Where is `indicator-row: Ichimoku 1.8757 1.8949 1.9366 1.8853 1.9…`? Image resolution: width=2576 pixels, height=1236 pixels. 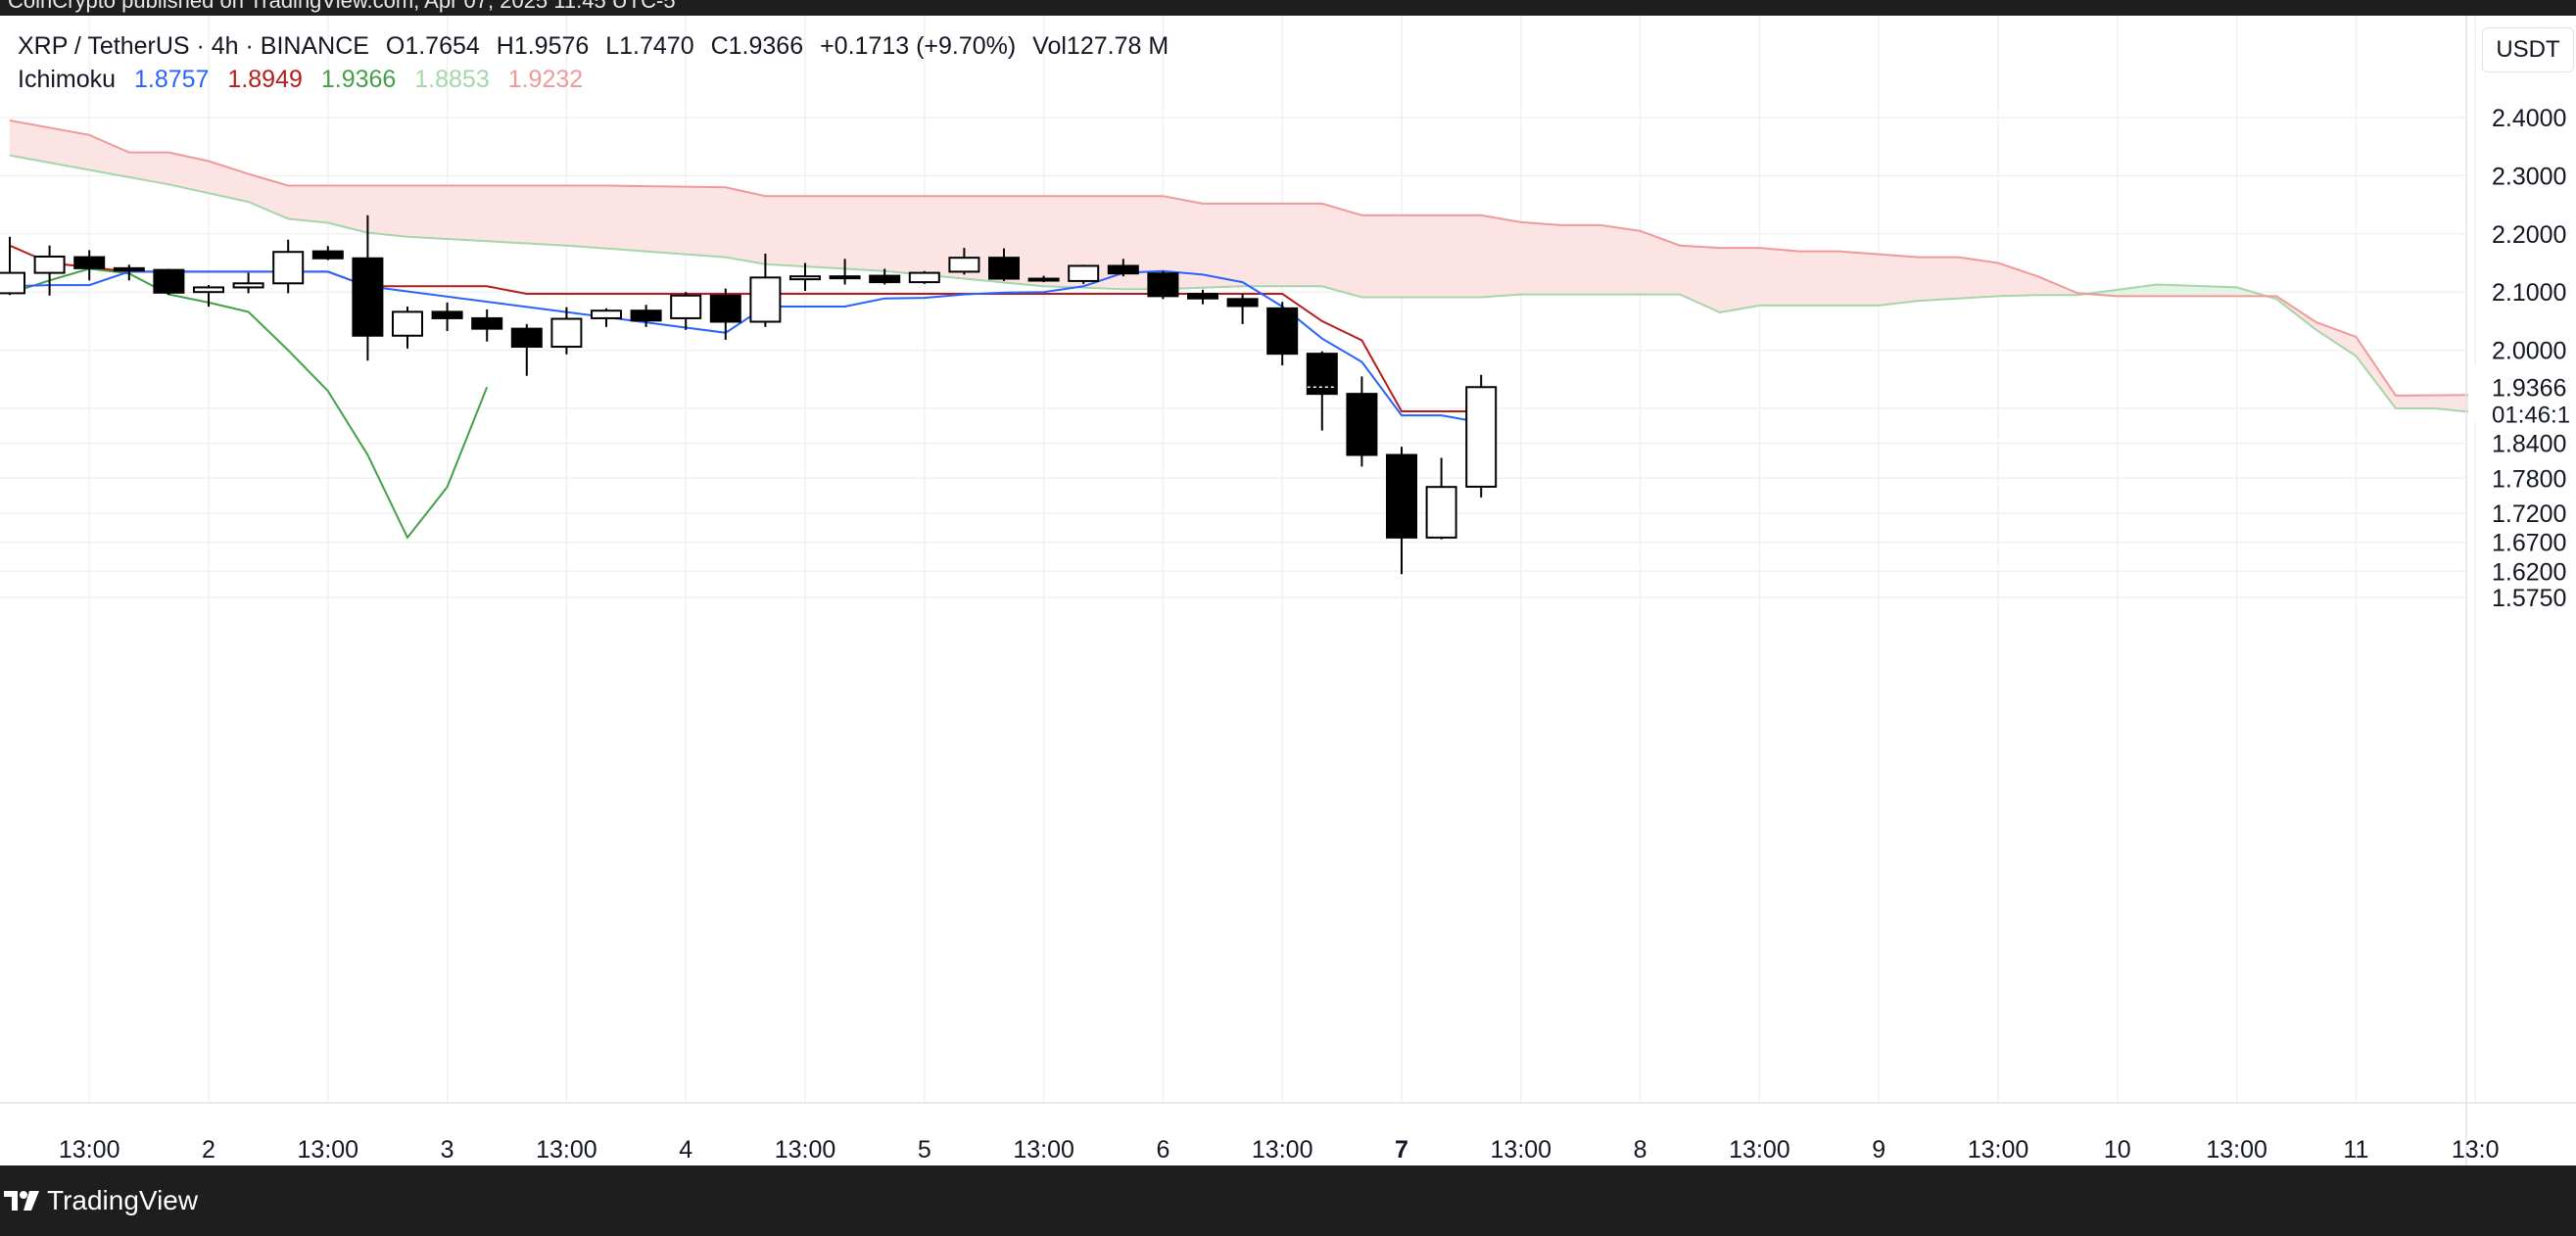
indicator-row: Ichimoku 1.8757 1.8949 1.9366 1.8853 1.9… is located at coordinates (598, 79).